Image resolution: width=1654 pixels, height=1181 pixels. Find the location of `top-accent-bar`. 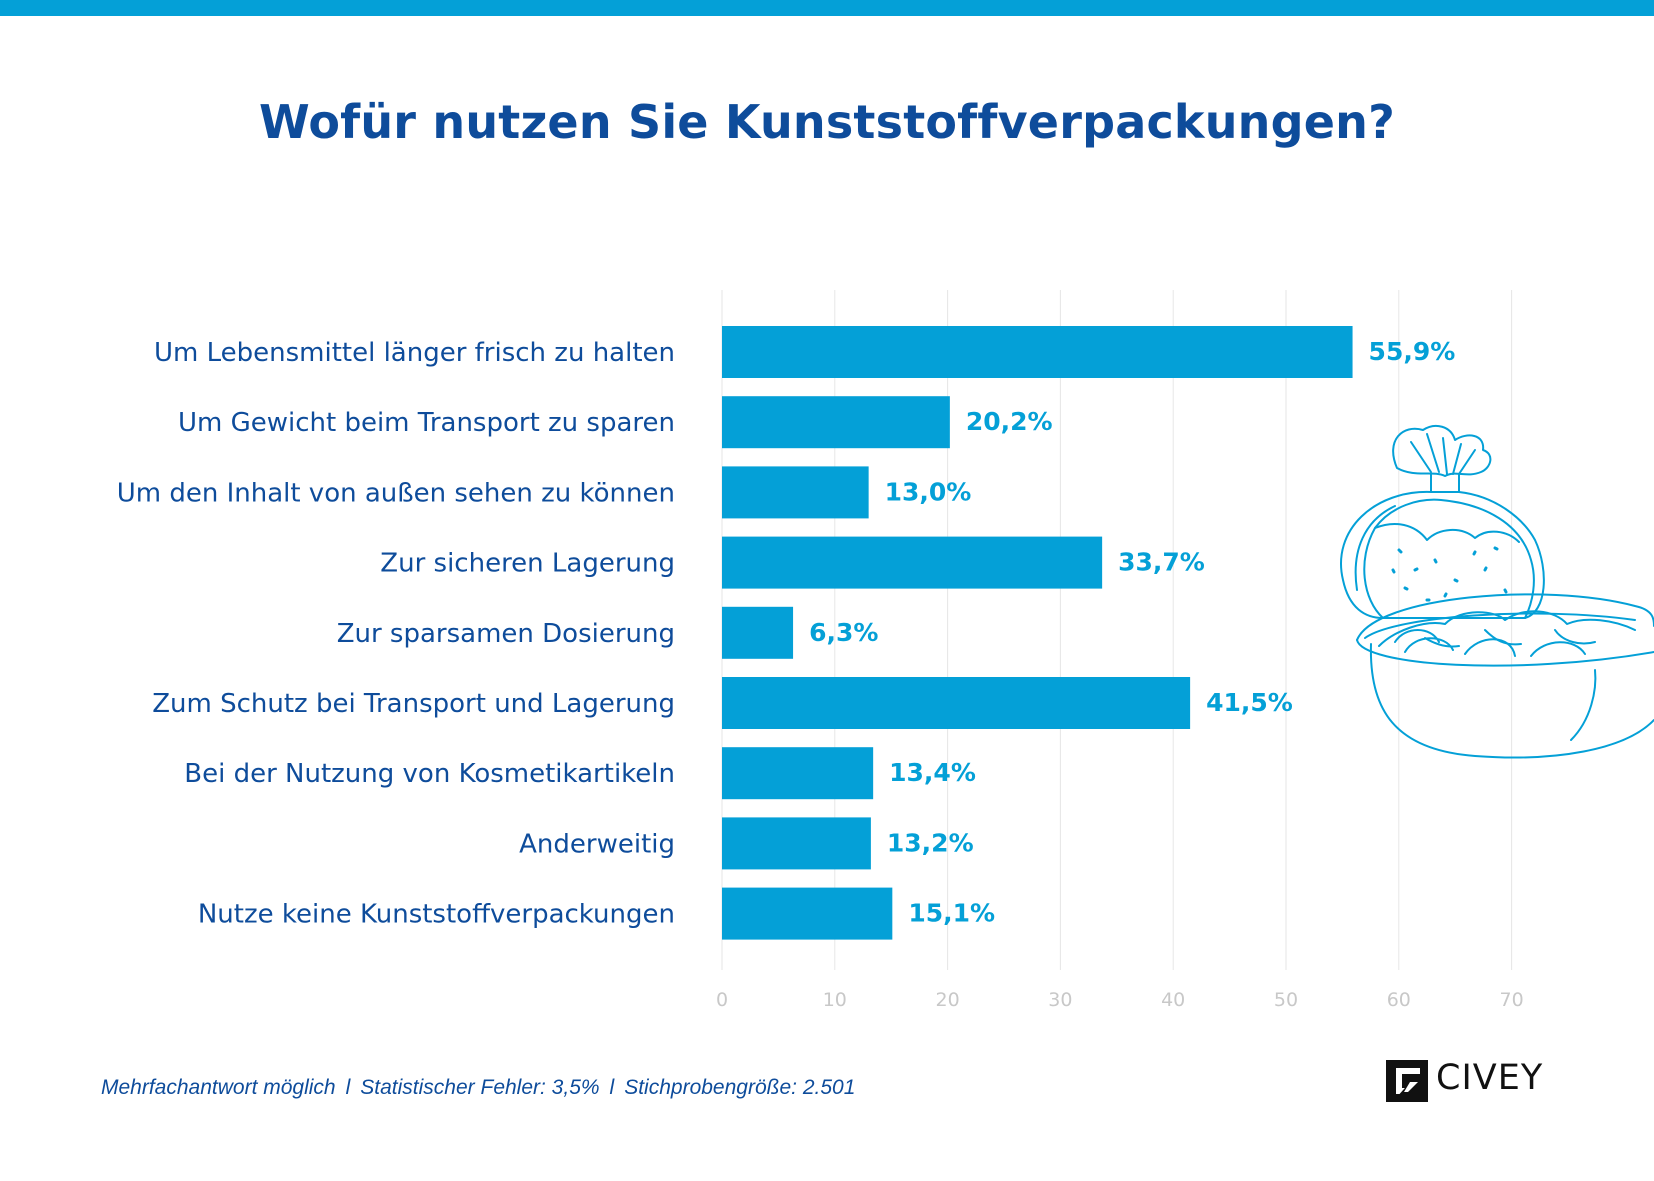

top-accent-bar is located at coordinates (827, 8).